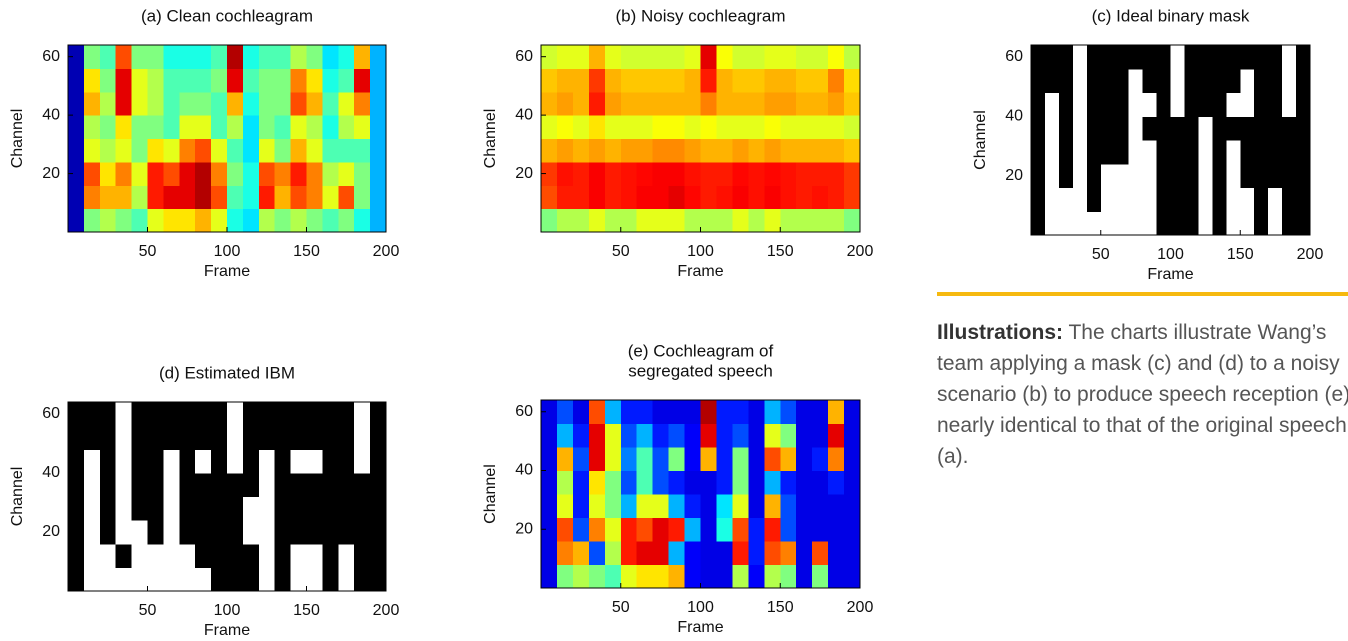  What do you see at coordinates (524, 173) in the screenshot?
I see `y-tick-label: 20` at bounding box center [524, 173].